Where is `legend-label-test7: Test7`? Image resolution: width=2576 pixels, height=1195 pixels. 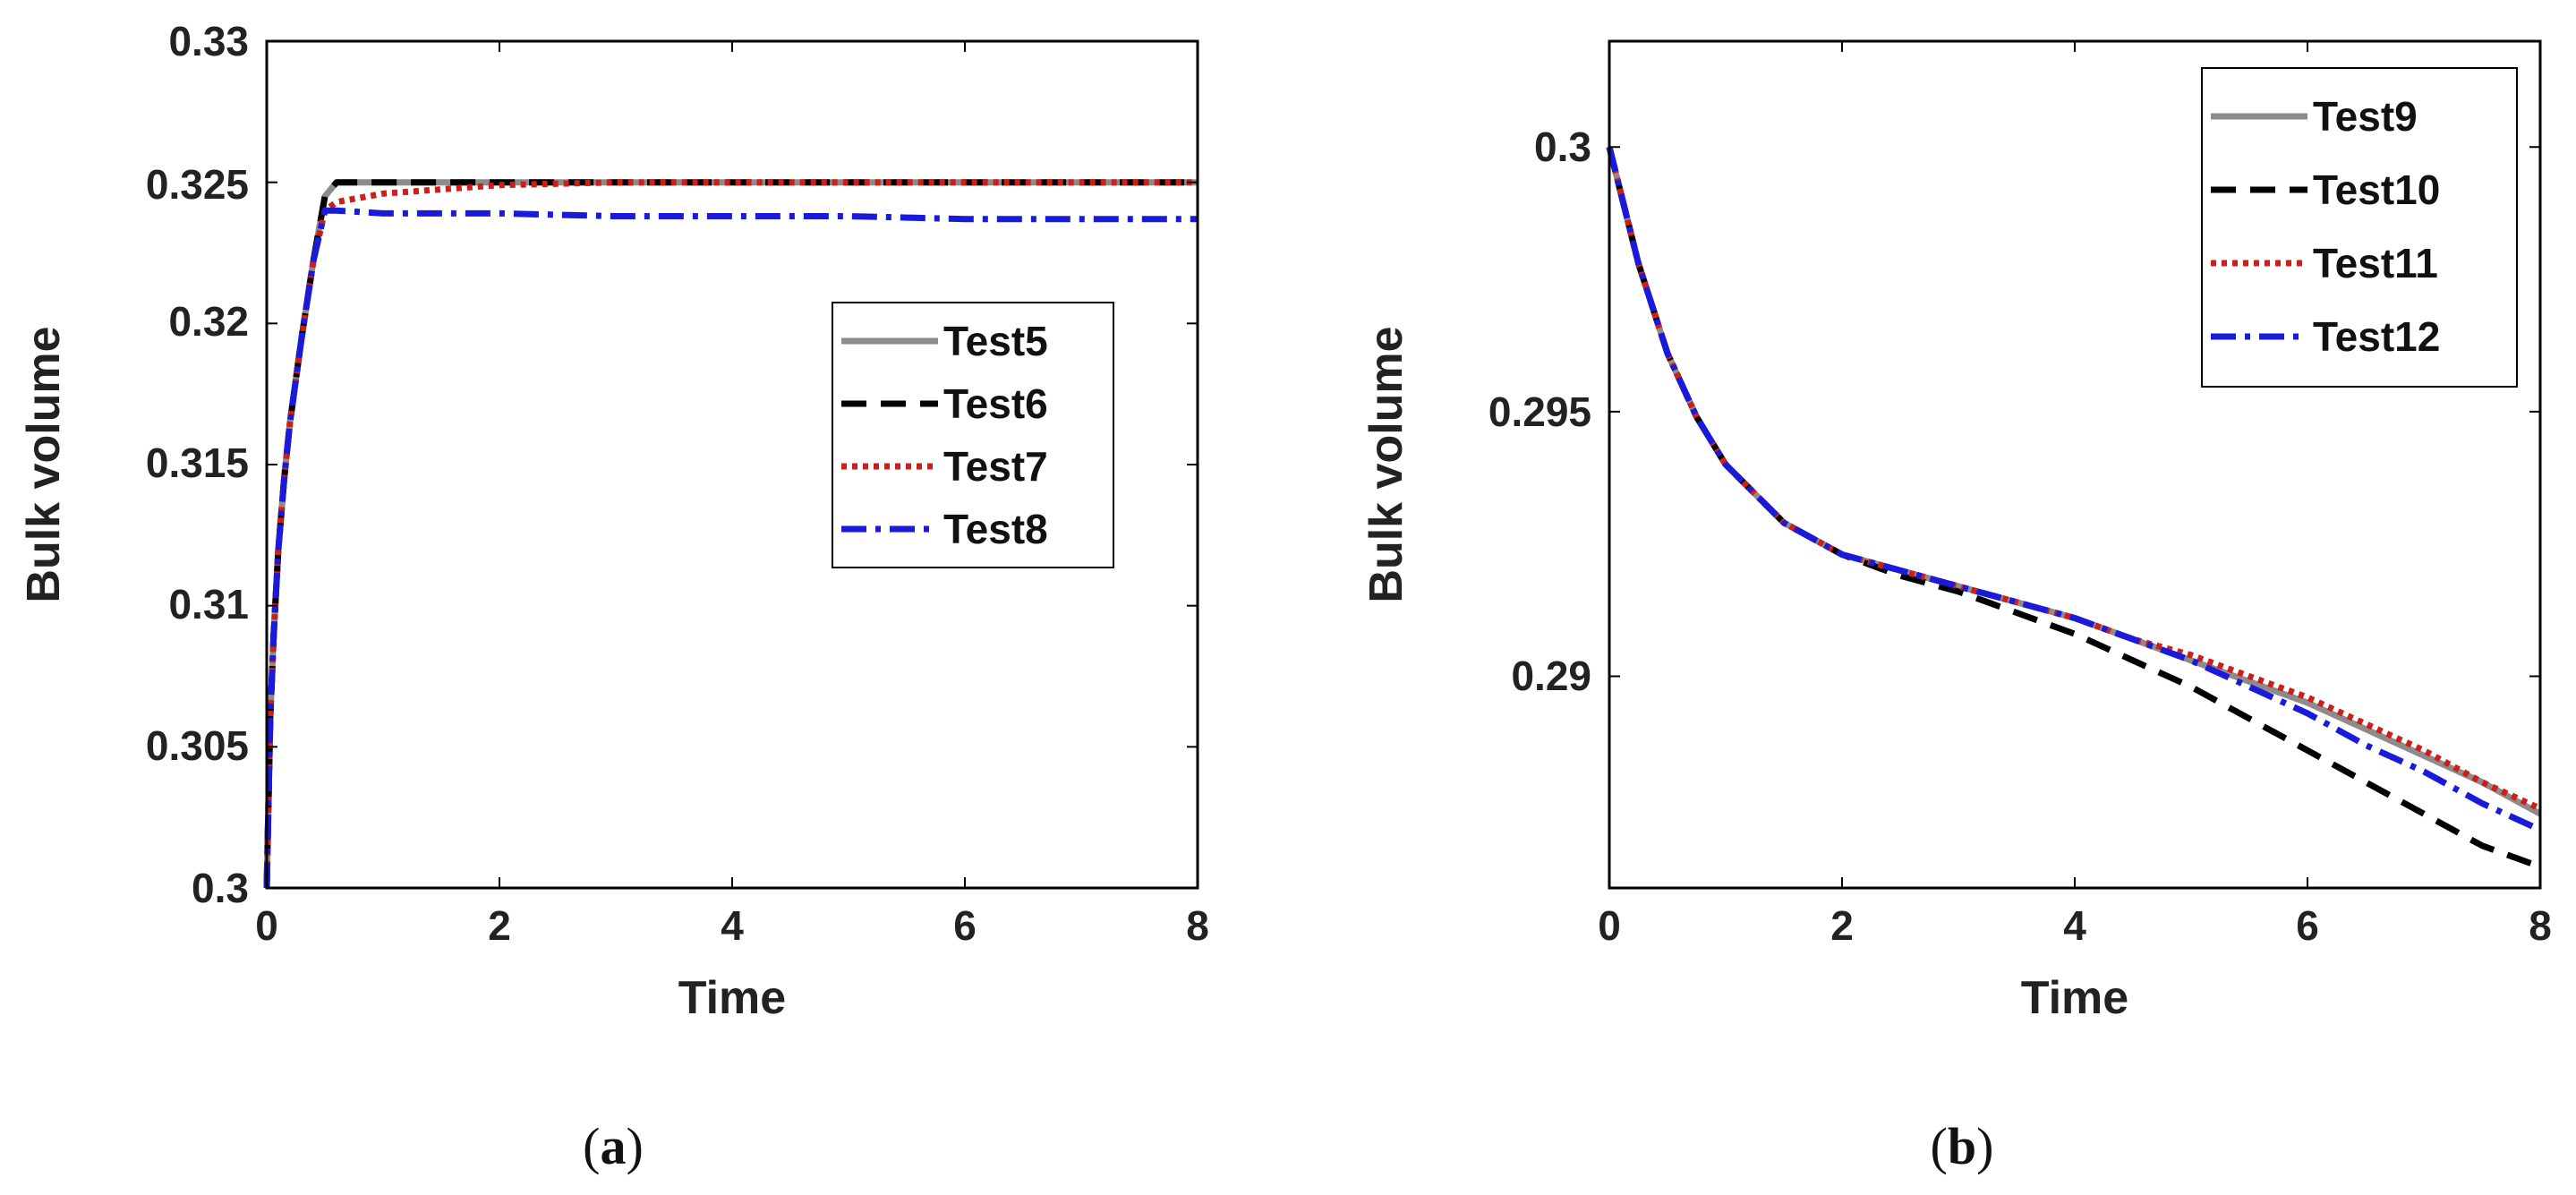 legend-label-test7: Test7 is located at coordinates (995, 466).